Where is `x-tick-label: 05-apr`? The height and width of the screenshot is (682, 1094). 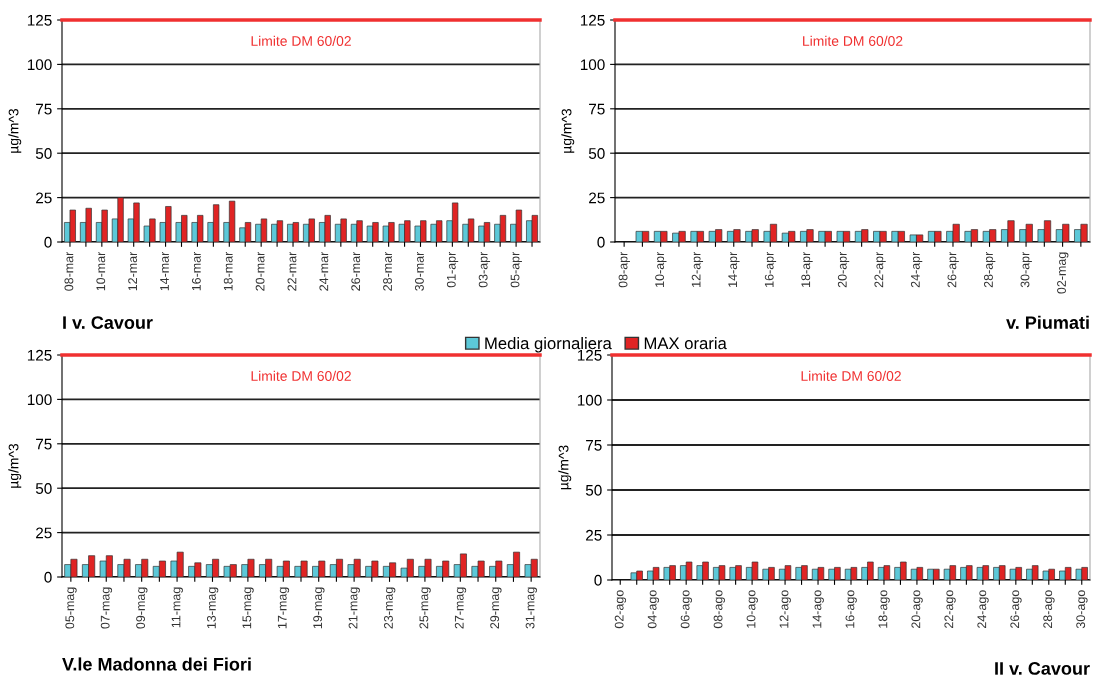
x-tick-label: 05-apr is located at coordinates (516, 269).